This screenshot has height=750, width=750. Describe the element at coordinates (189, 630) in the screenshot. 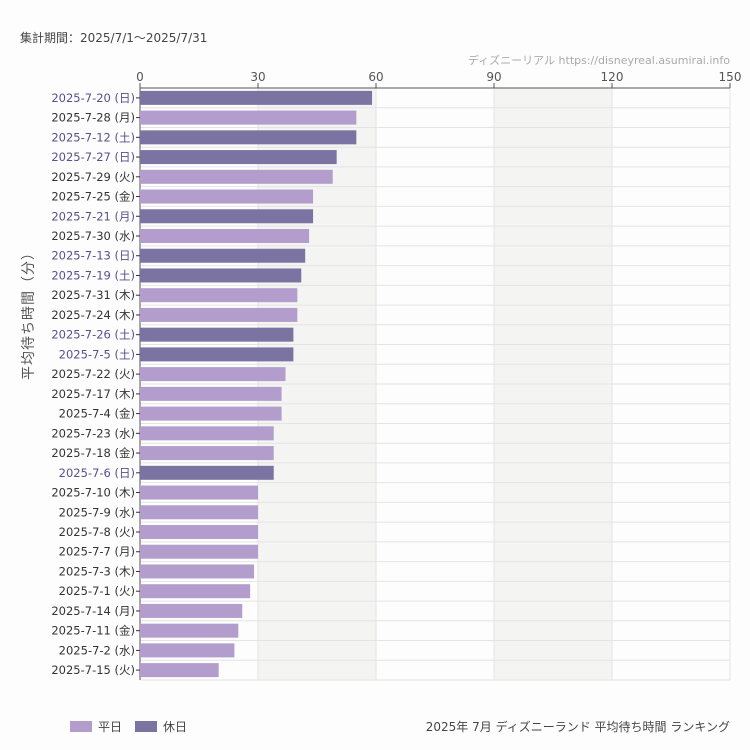

I see `bar-2025-7-11 (金)` at that location.